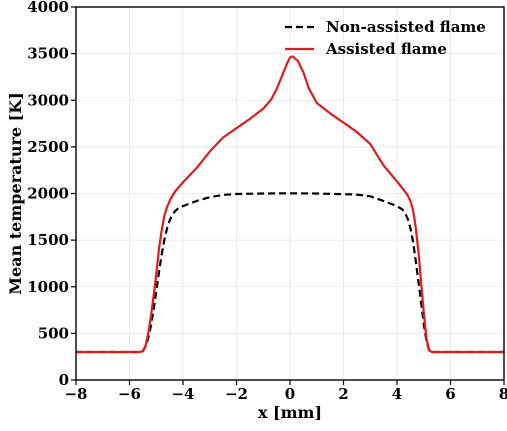 The width and height of the screenshot is (507, 431). I want to click on y-tick-label: 2500, so click(48, 147).